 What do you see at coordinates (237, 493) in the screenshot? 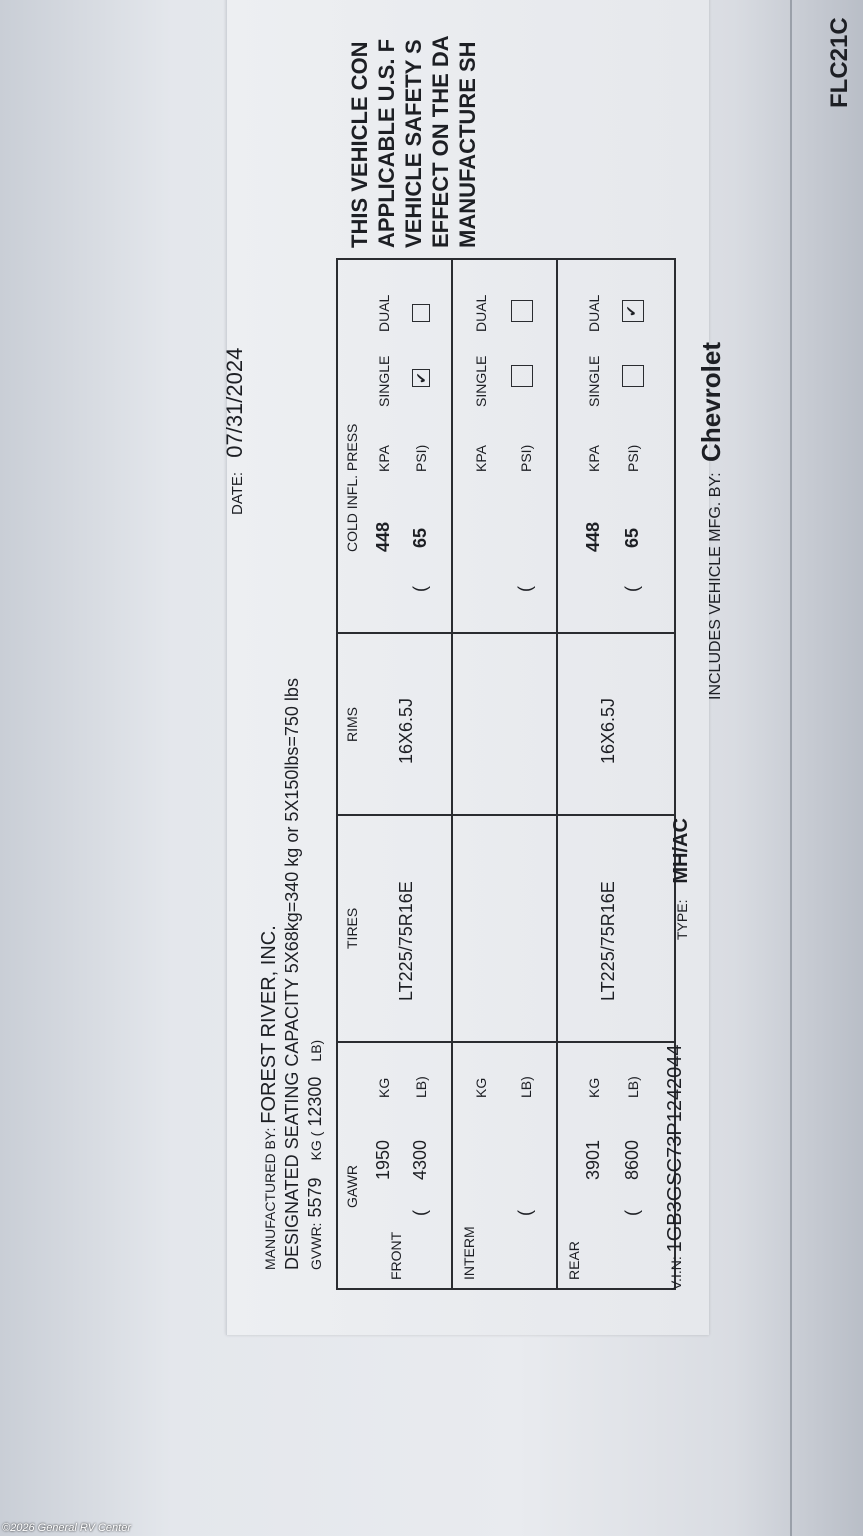
I see `date-label: DATE:` at bounding box center [237, 493].